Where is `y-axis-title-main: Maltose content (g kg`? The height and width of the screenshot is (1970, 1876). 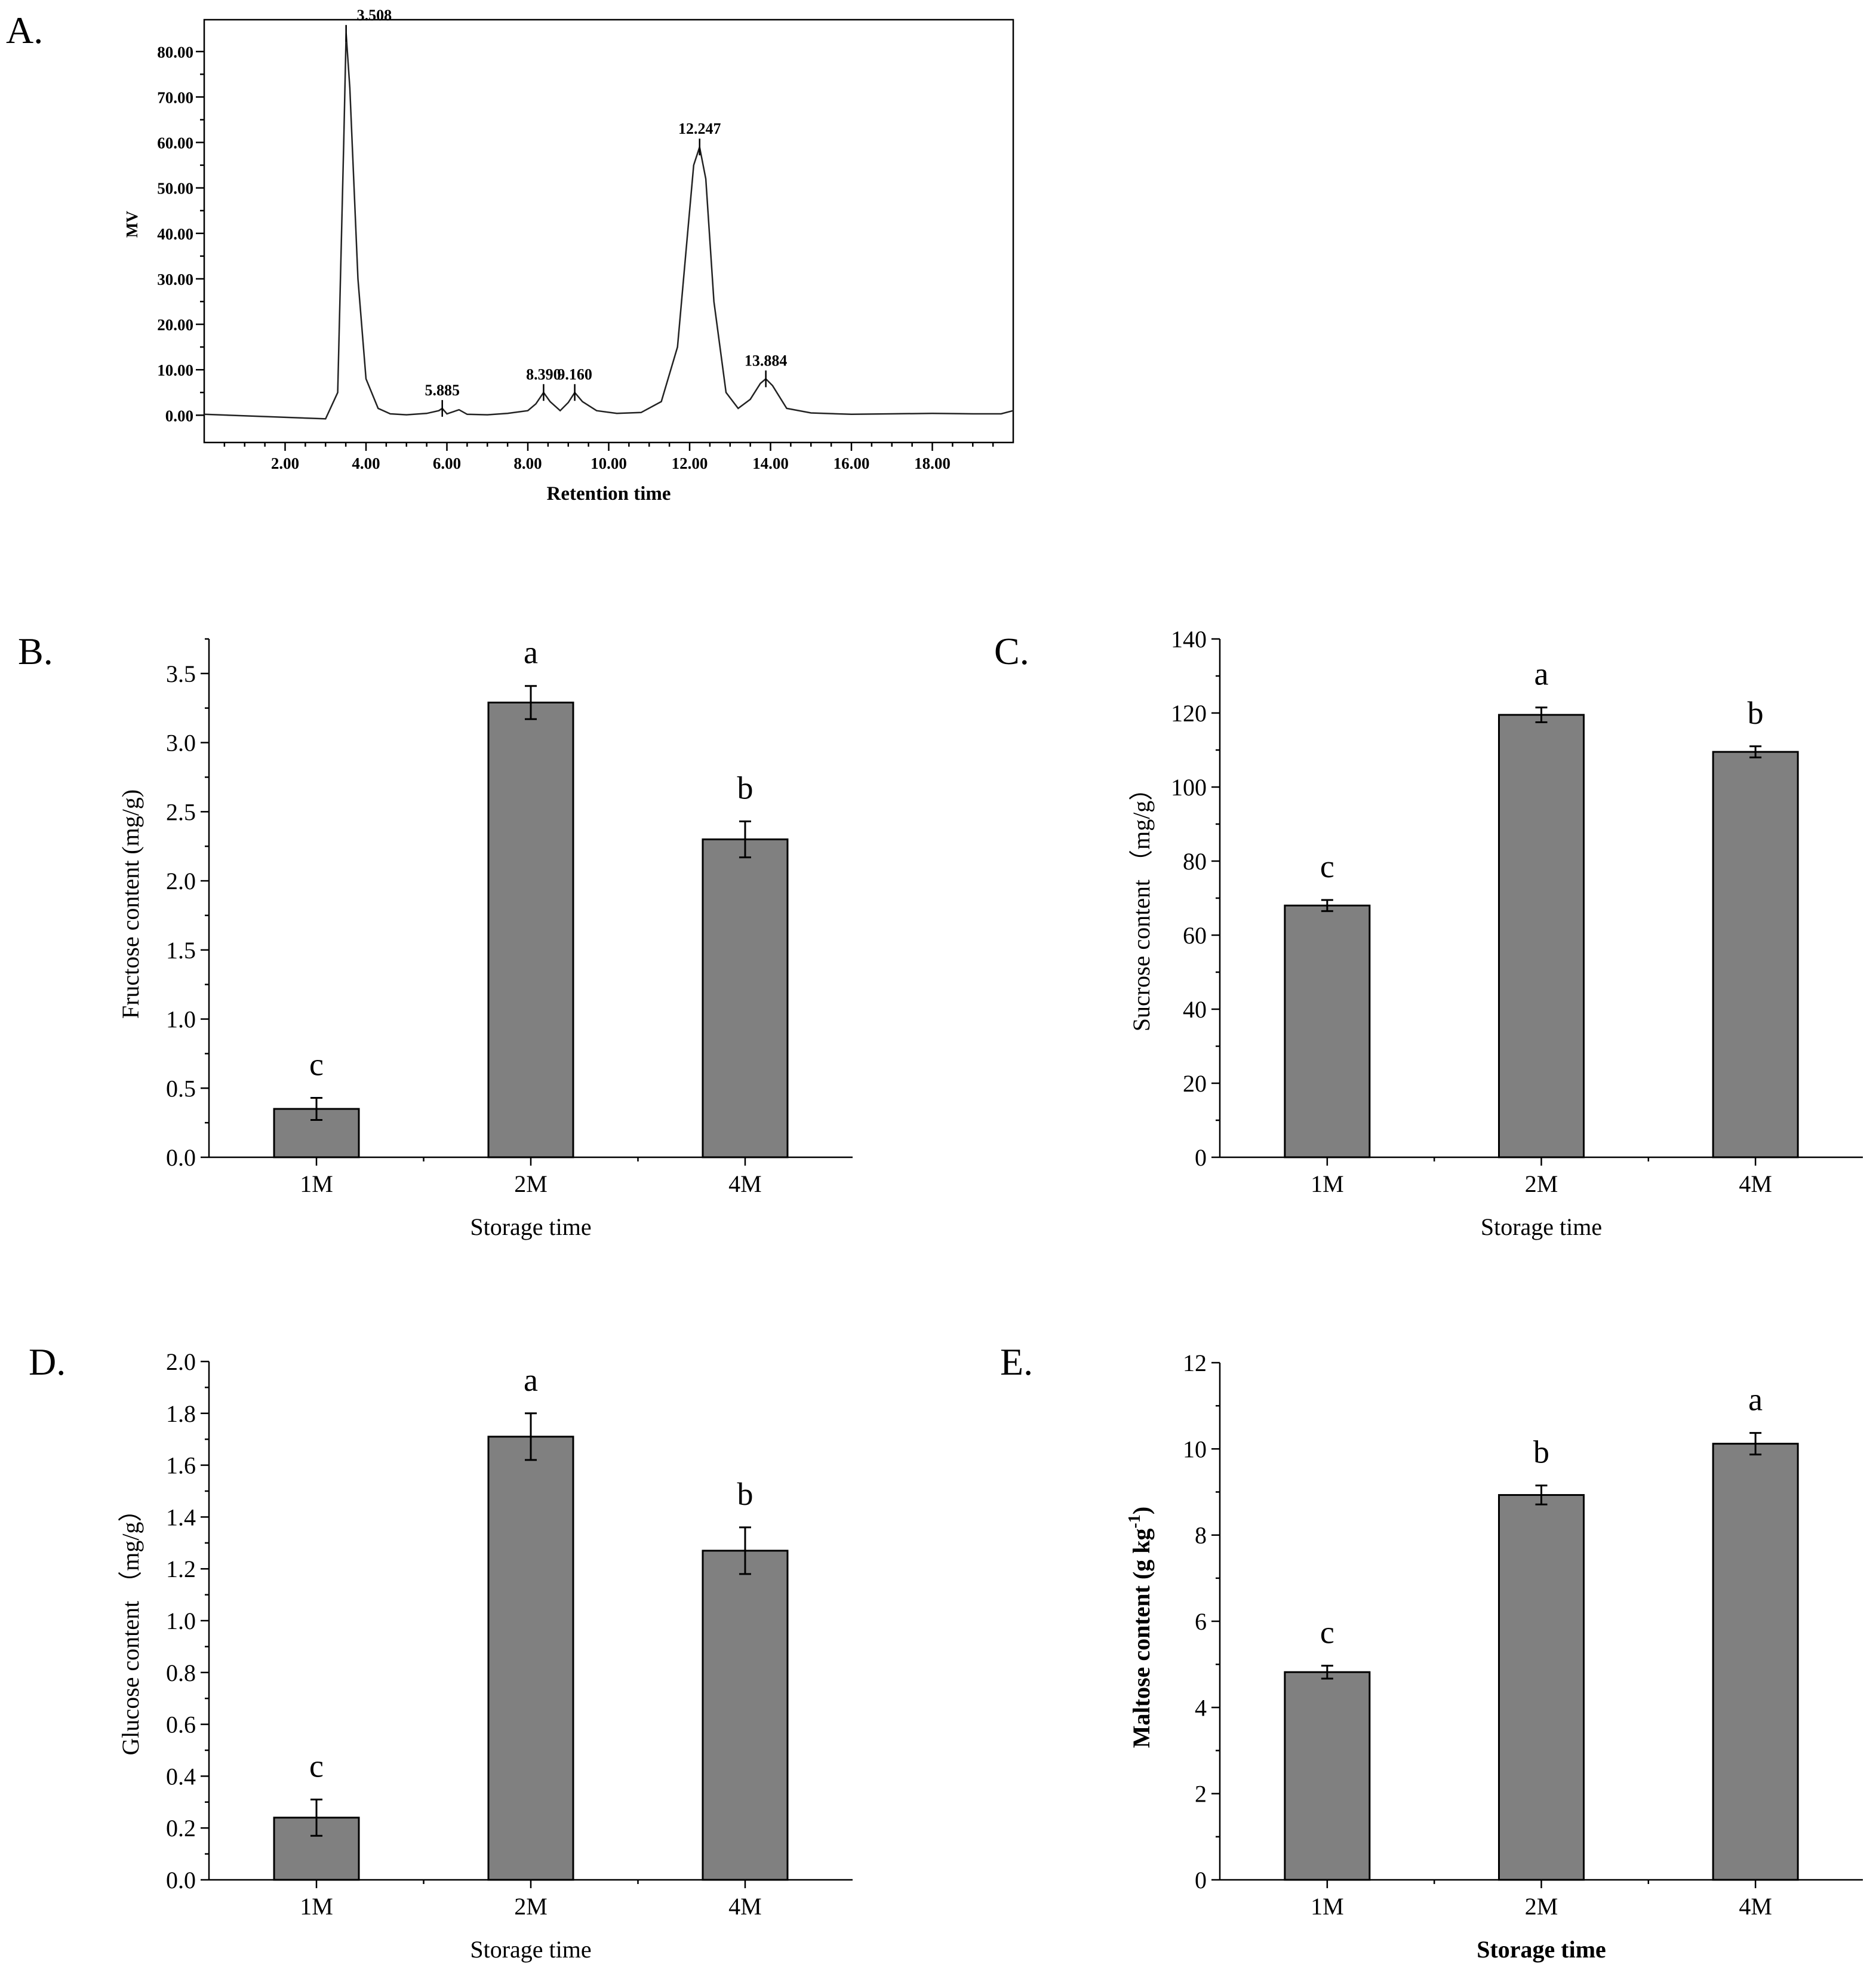
y-axis-title-main: Maltose content (g kg is located at coordinates (1141, 1638).